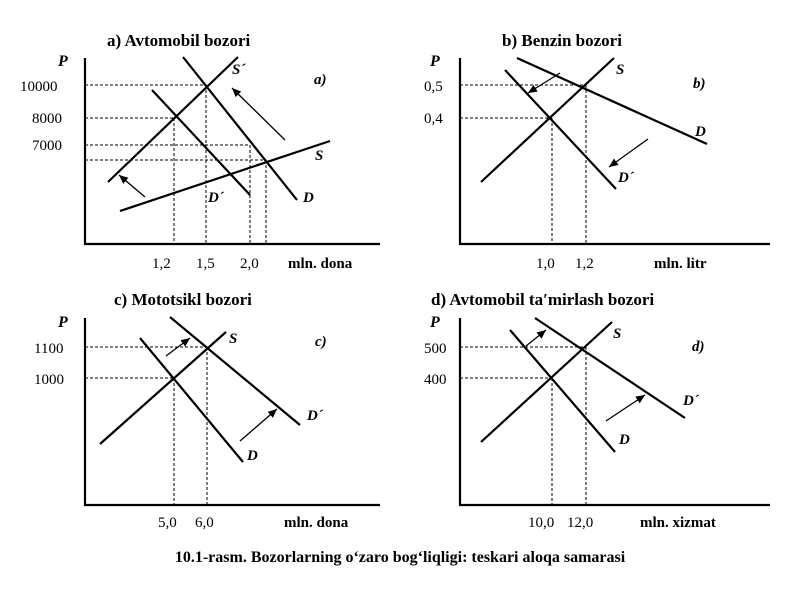 This screenshot has width=800, height=600. What do you see at coordinates (523, 362) in the screenshot?
I see `panel-d-price-guides` at bounding box center [523, 362].